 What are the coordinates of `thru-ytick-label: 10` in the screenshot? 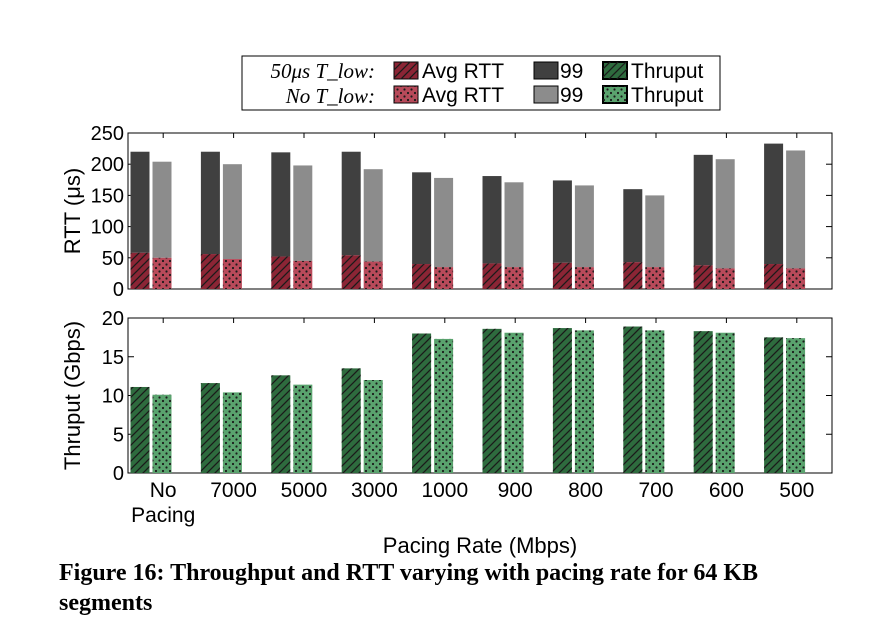 It's located at (113, 397).